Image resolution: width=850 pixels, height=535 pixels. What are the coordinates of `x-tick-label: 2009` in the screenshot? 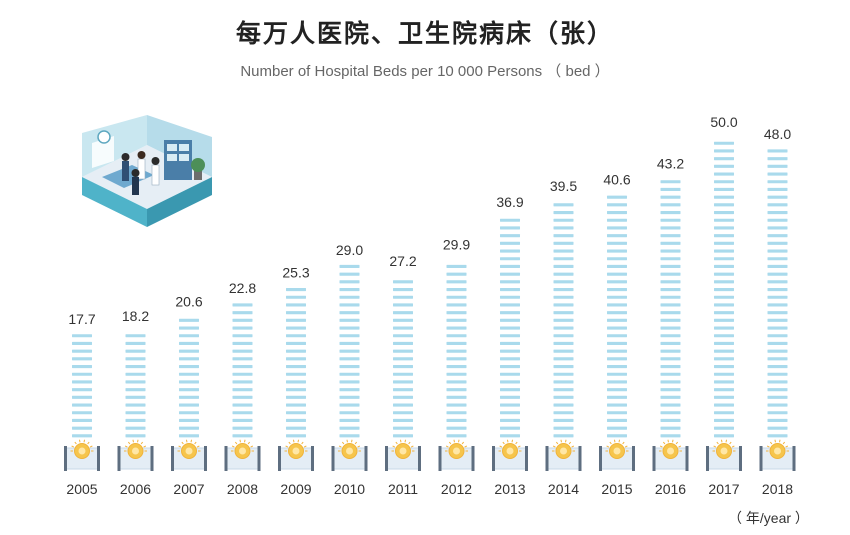 It's located at (295, 489).